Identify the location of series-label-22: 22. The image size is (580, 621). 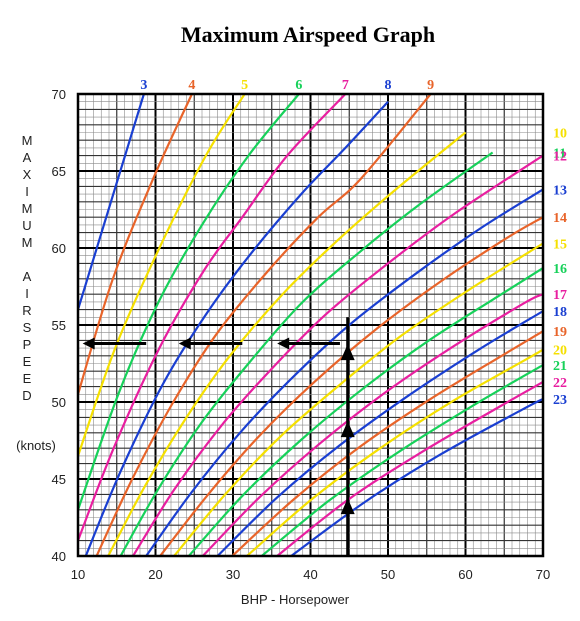
(560, 383).